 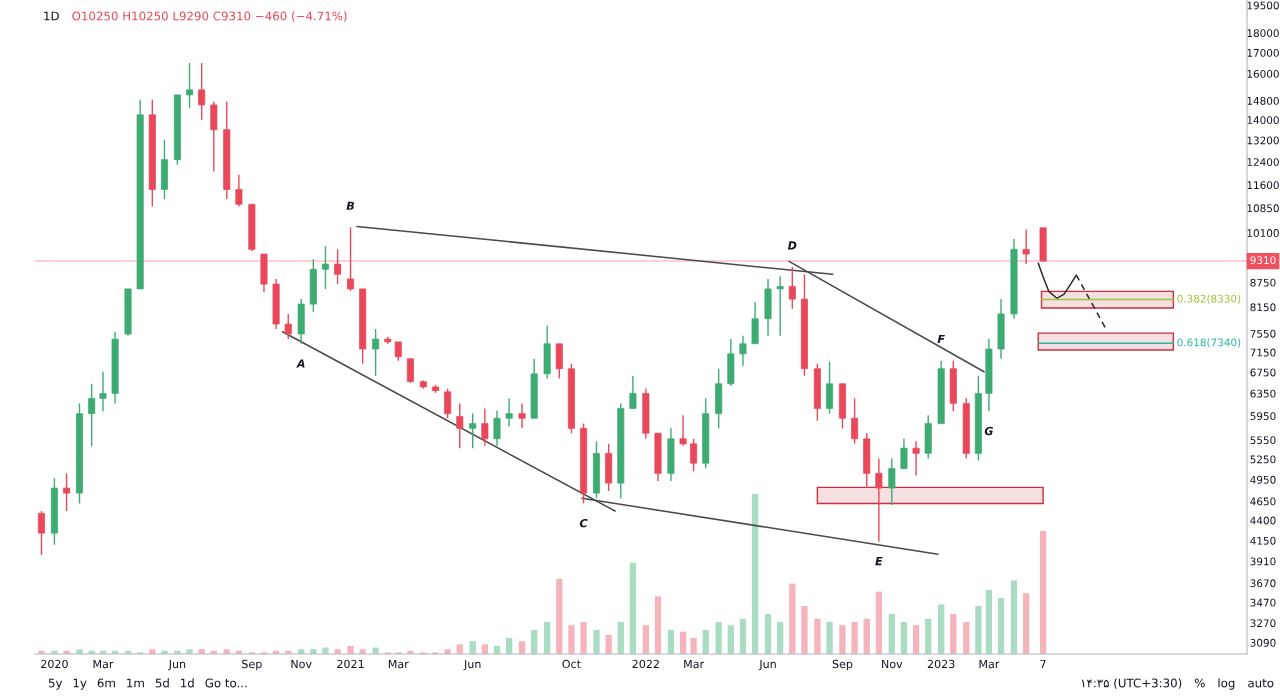 I want to click on text: ۱۴:۳۵ (UTC+3:30), so click(x=1131, y=683).